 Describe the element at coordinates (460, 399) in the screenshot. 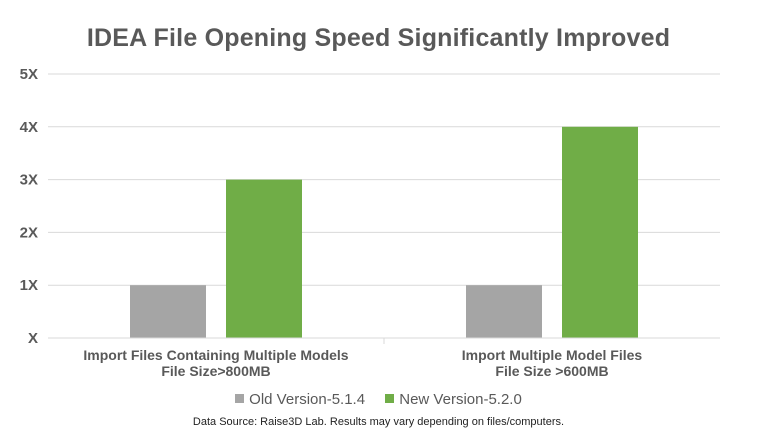

I see `legend-label-new-version: New Version-5.2.0` at that location.